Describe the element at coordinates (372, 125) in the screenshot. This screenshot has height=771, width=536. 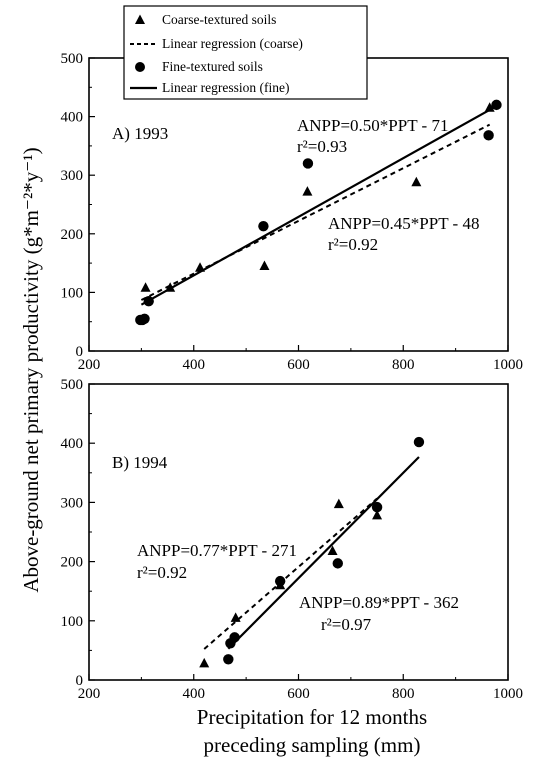
I see `fine-equation: ANPP=0.50*PPT - 71` at that location.